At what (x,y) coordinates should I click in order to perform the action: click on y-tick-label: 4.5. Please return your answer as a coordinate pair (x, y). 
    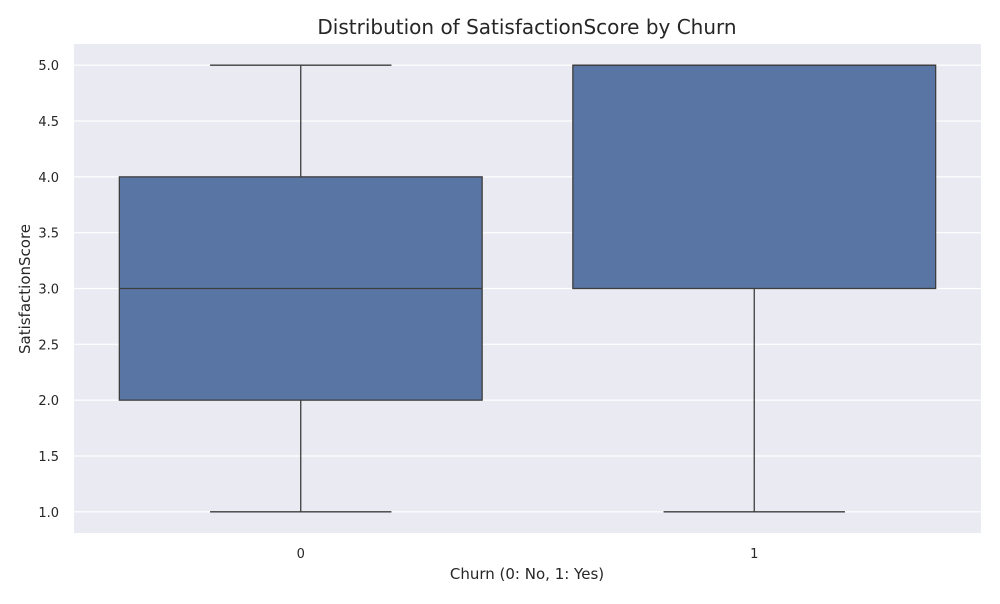
    Looking at the image, I should click on (48, 122).